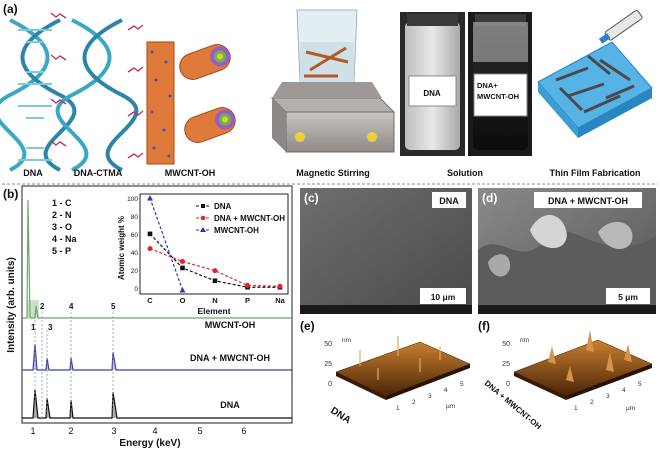 The width and height of the screenshot is (660, 456). Describe the element at coordinates (216, 300) in the screenshot. I see `inset-x-ticks: C O N P Na` at that location.